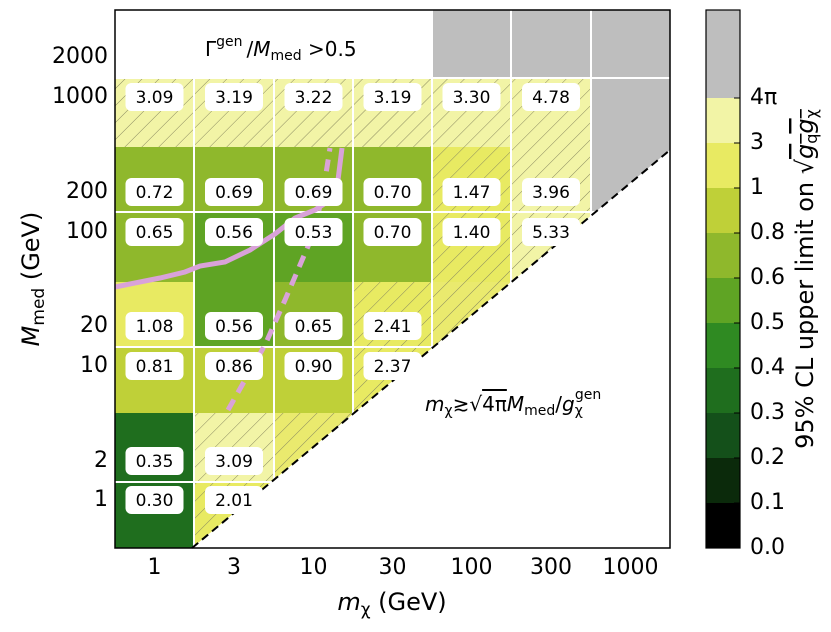  I want to click on y-tick-label: 10, so click(94, 365).